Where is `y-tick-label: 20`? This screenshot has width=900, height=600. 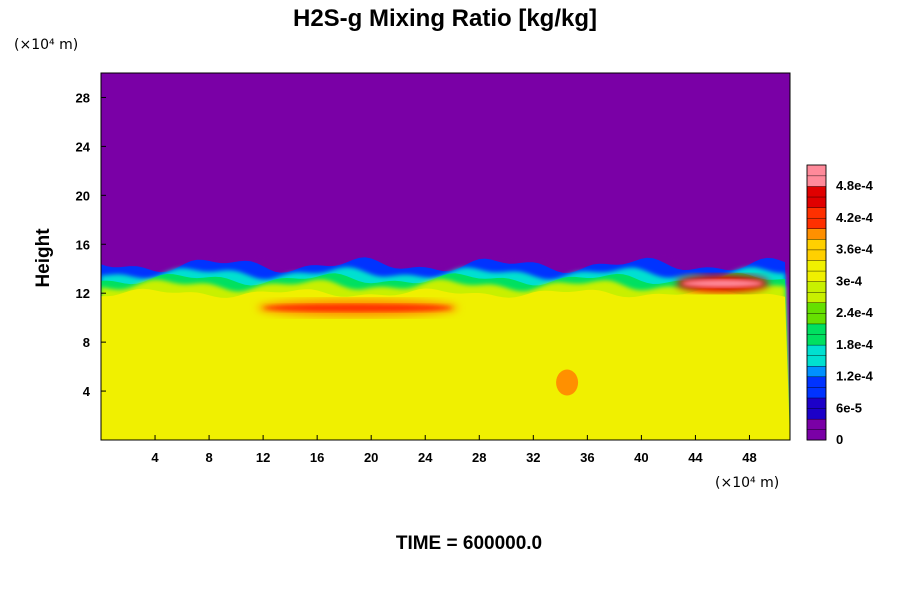
y-tick-label: 20 is located at coordinates (83, 195).